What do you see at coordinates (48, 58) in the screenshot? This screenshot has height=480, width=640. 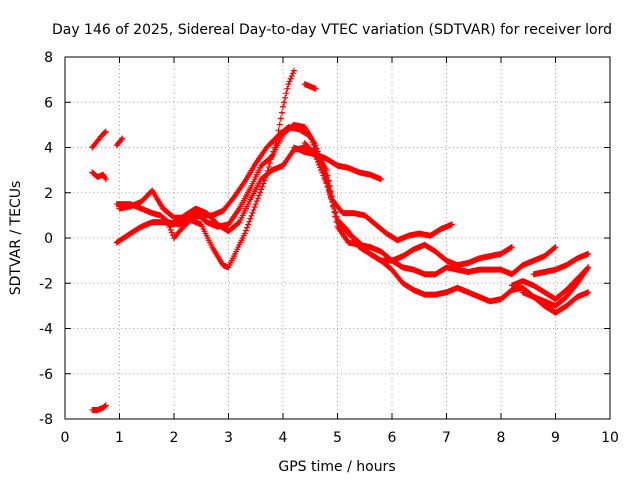 I see `y-tick-label: 8` at bounding box center [48, 58].